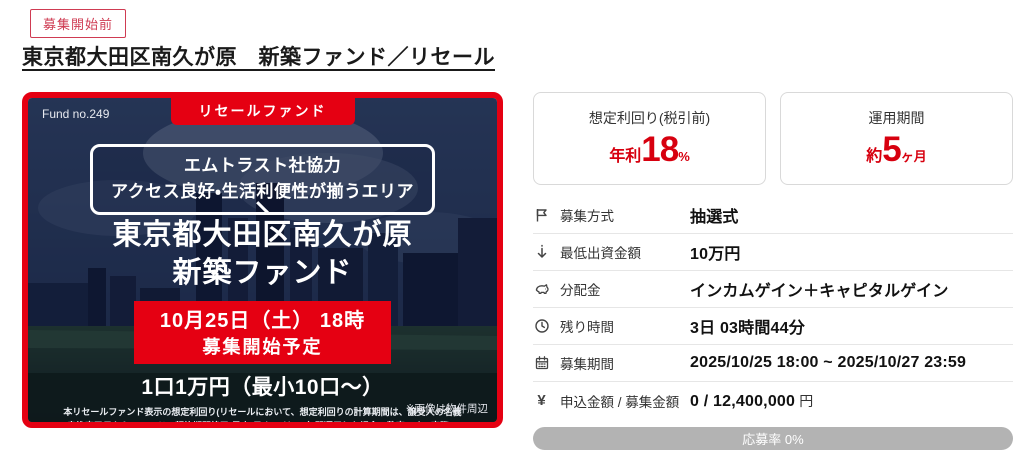  Describe the element at coordinates (262, 321) in the screenshot. I see `start-date: 10月25日（土） 18時` at that location.